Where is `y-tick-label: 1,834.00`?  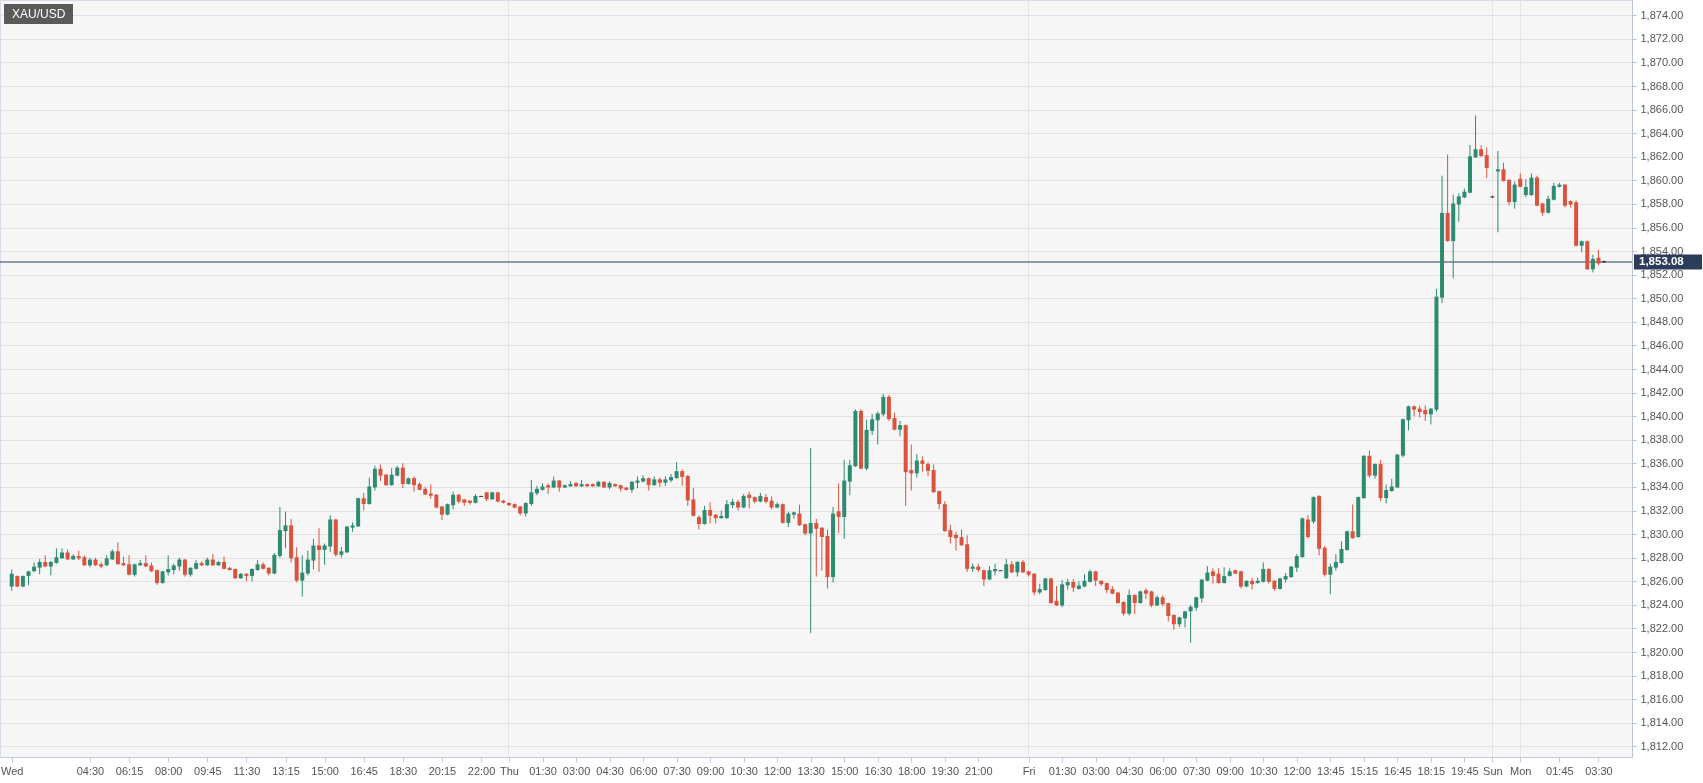
y-tick-label: 1,834.00 is located at coordinates (1662, 486).